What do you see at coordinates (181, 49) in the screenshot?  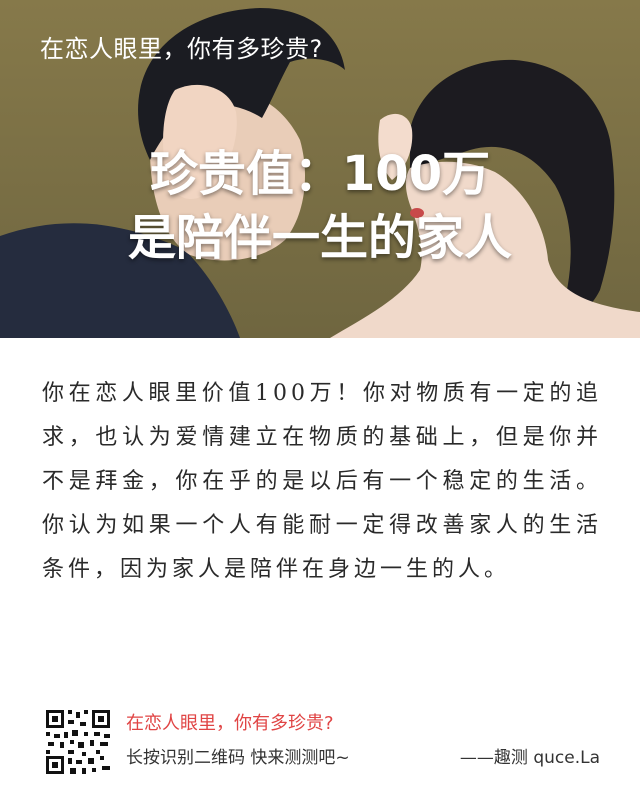 I see `quiz-title: 在恋人眼里，你有多珍贵?` at bounding box center [181, 49].